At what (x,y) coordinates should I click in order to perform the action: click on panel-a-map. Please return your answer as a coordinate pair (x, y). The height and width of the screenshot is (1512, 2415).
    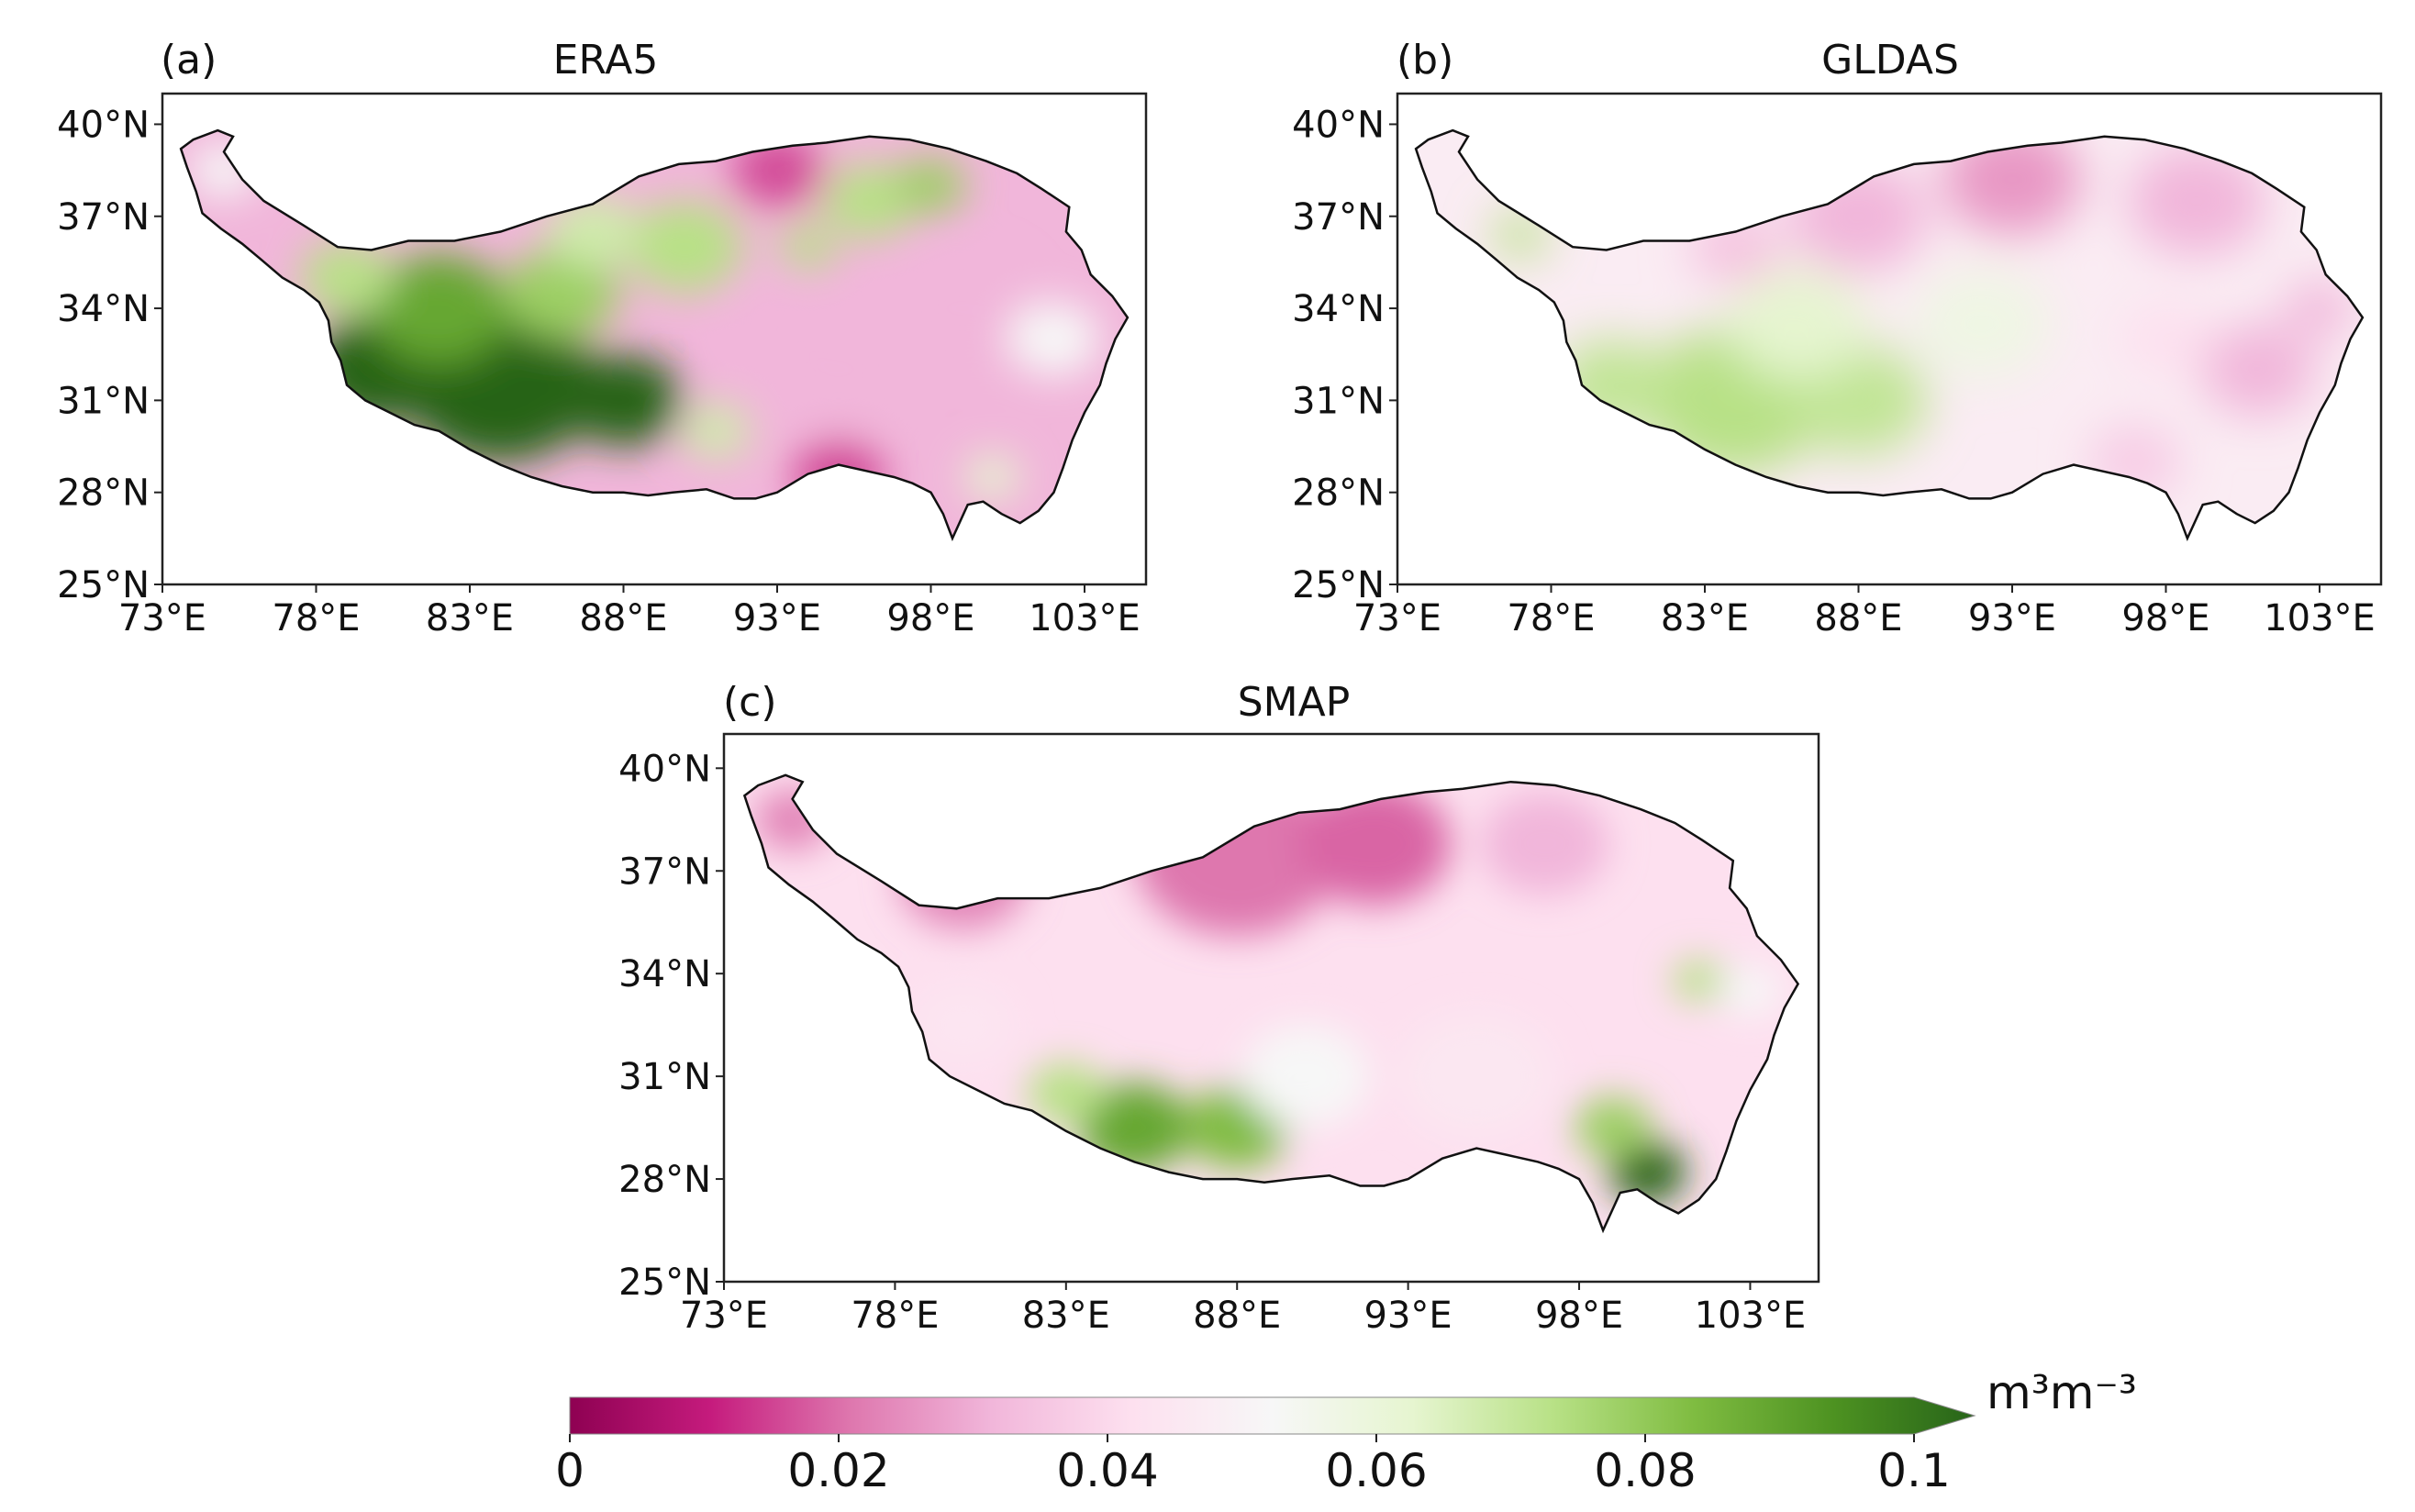
    Looking at the image, I should click on (654, 335).